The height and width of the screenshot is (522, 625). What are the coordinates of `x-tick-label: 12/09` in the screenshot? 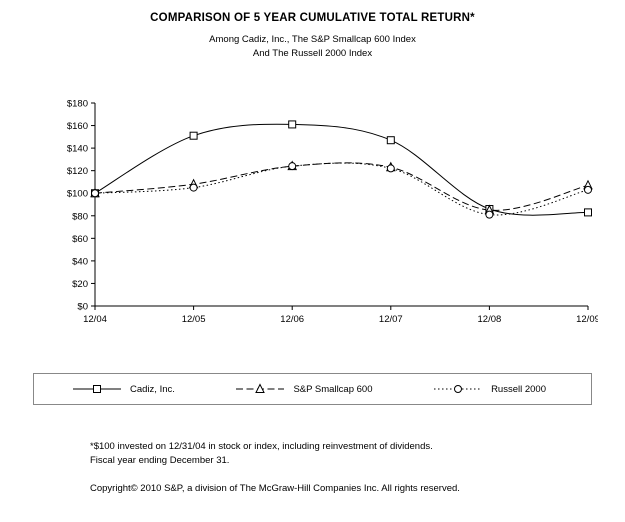 It's located at (587, 319).